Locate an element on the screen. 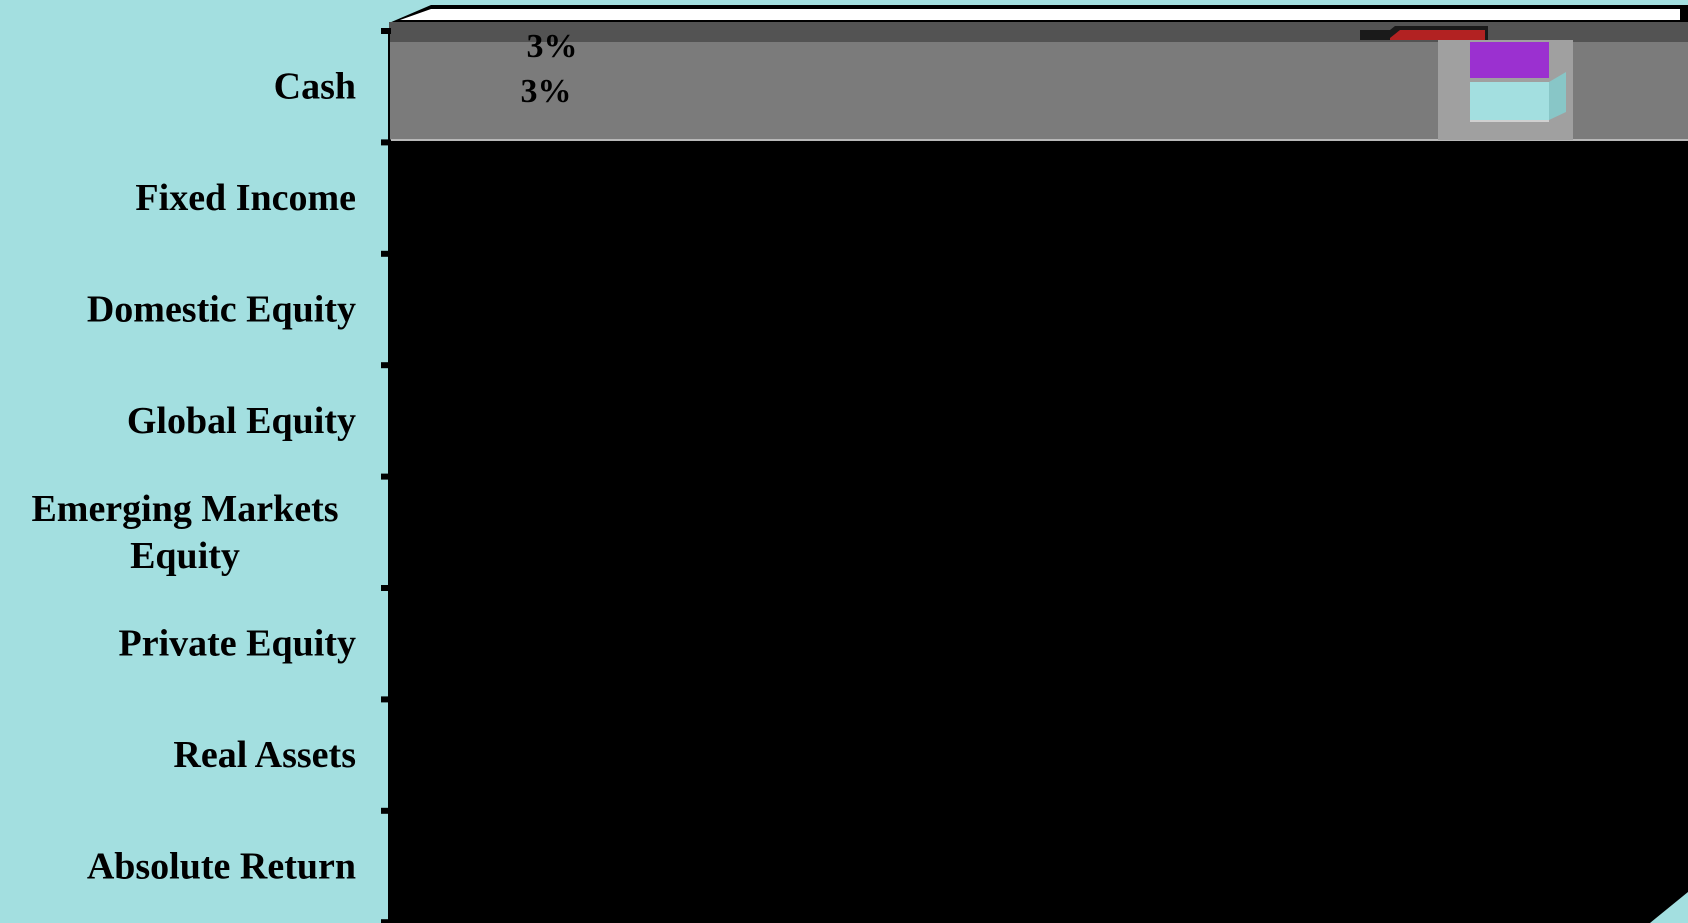  legend-swatch-purple is located at coordinates (1509, 60).